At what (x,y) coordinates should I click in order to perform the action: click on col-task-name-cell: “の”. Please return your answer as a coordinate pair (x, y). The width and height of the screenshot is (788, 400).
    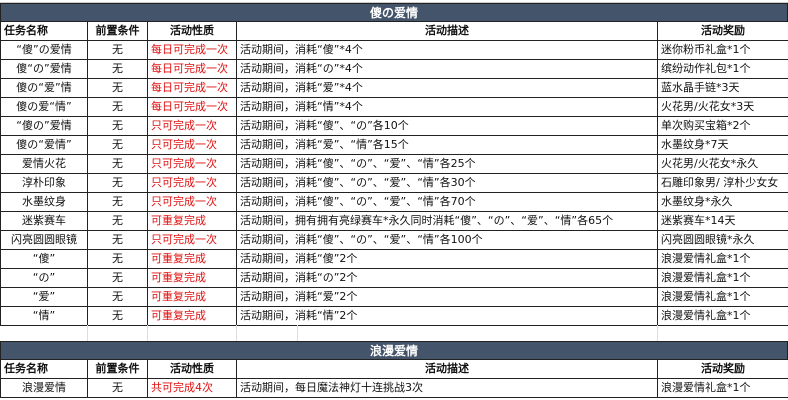
    Looking at the image, I should click on (44, 278).